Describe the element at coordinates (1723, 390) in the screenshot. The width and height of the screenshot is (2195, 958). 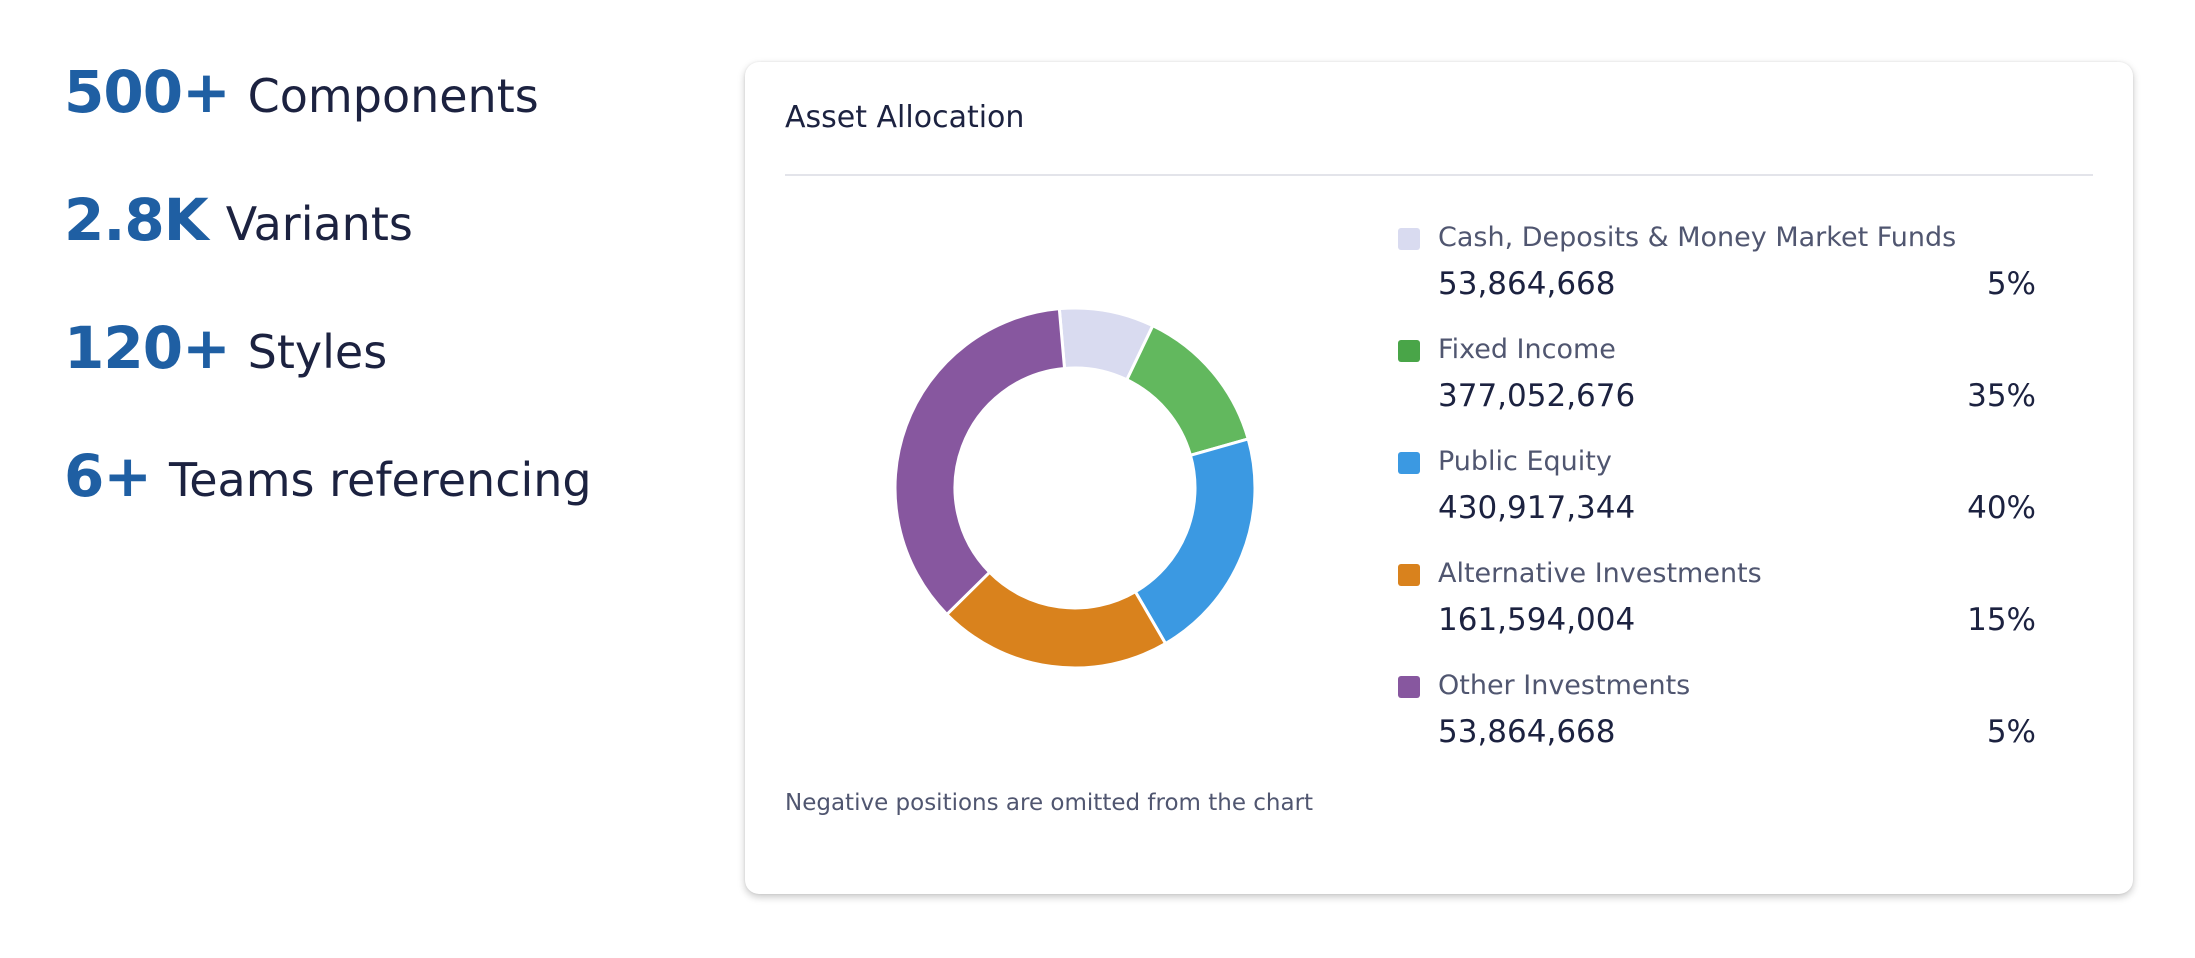
I see `legend-item-fixed-income: Fixed Income 377,052,676 35%` at that location.